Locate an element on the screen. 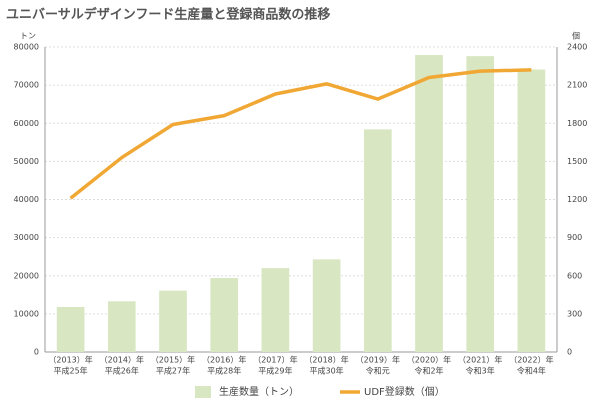  y-tick-label: 40000 is located at coordinates (26, 199).